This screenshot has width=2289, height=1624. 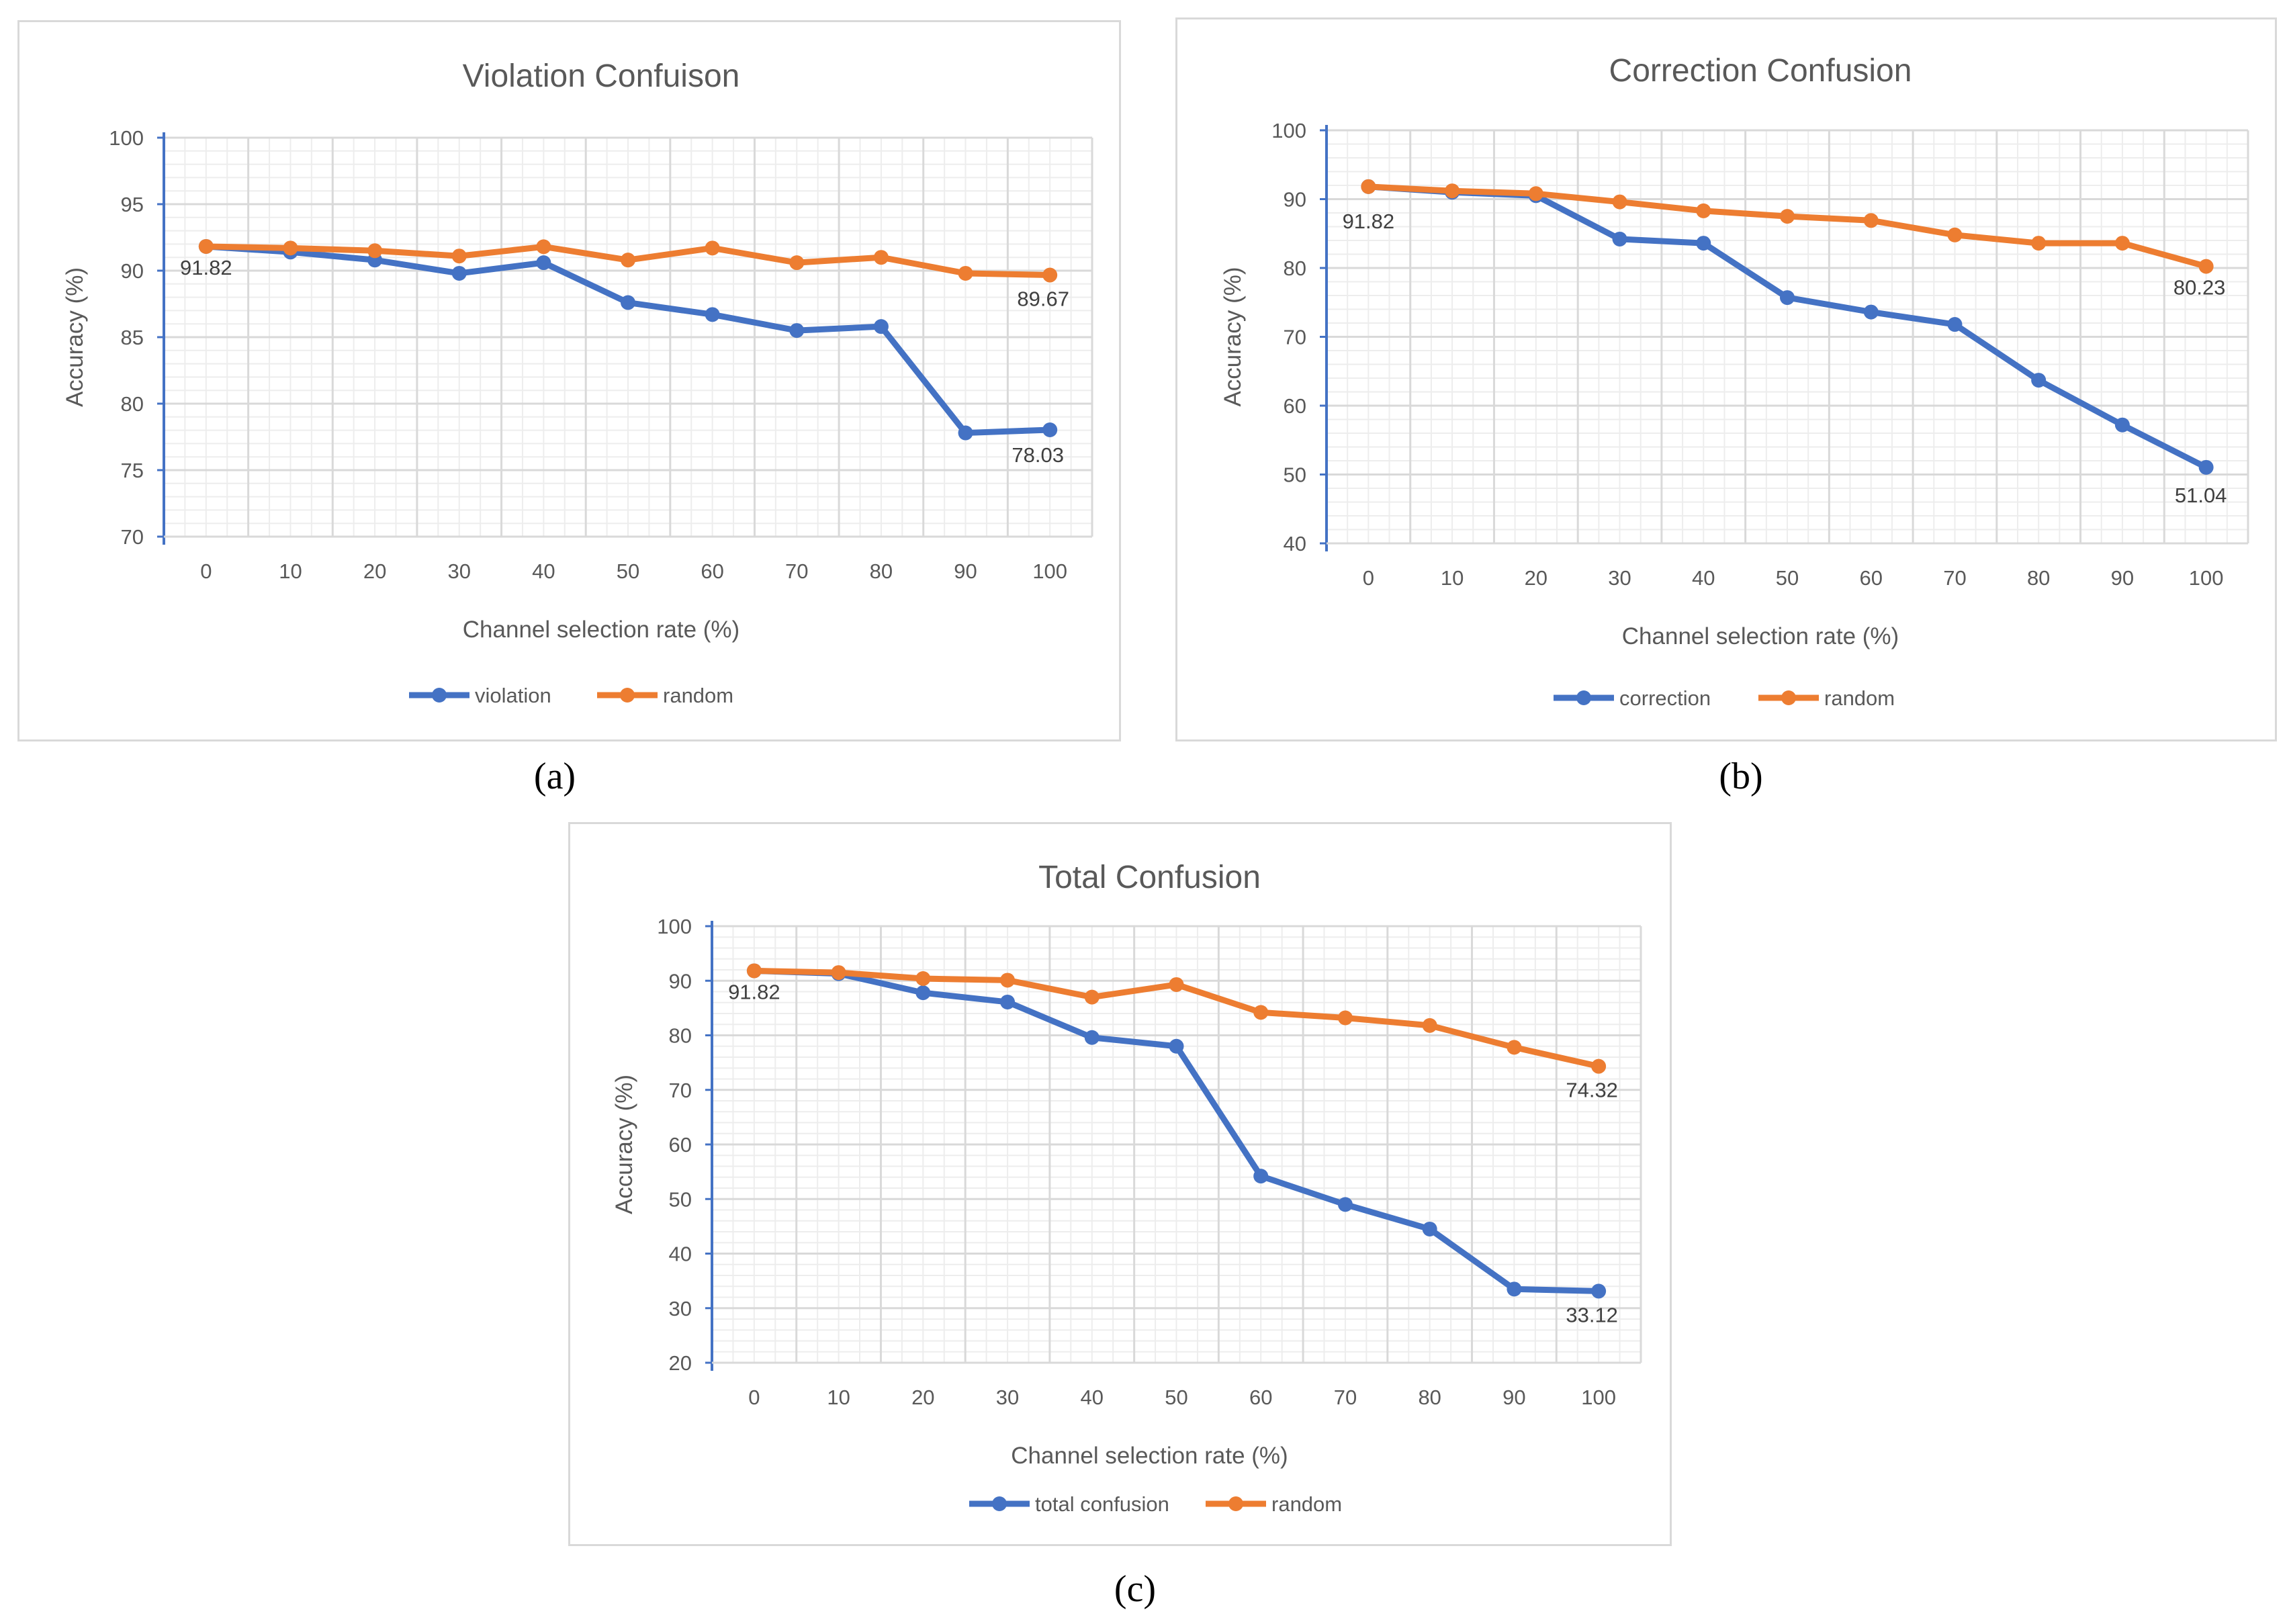 I want to click on y-tick-label: 80, so click(x=132, y=404).